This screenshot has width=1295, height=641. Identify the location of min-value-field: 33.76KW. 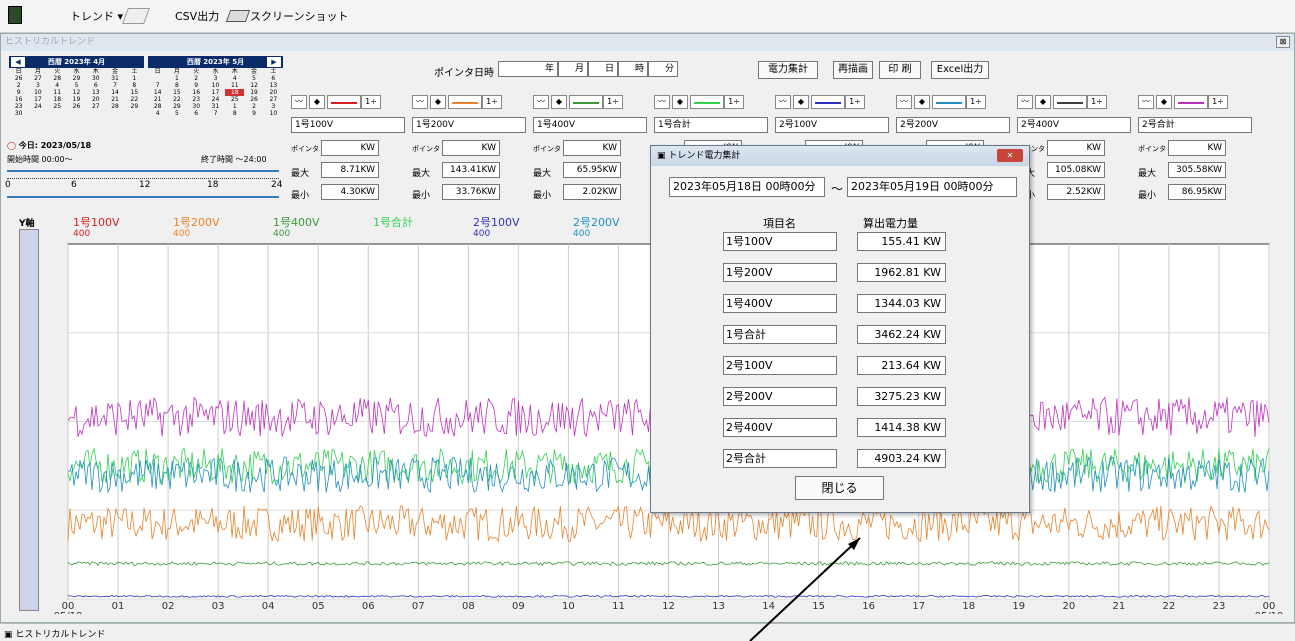
(471, 192).